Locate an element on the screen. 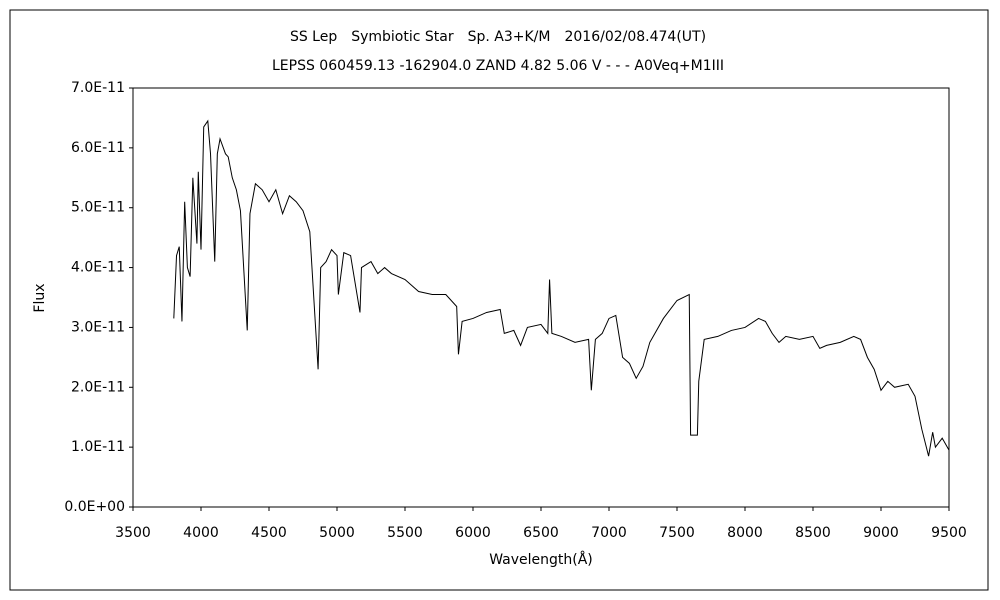 Image resolution: width=1000 pixels, height=600 pixels. x-tick-label: 9000 is located at coordinates (881, 533).